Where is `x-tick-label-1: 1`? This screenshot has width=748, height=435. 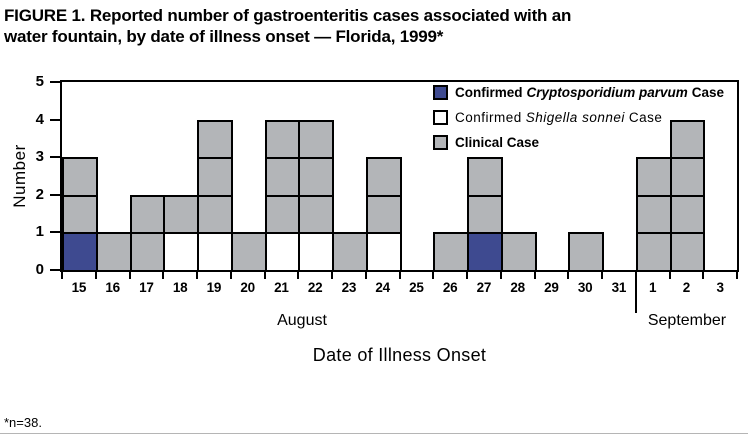 x-tick-label-1: 1 is located at coordinates (653, 287).